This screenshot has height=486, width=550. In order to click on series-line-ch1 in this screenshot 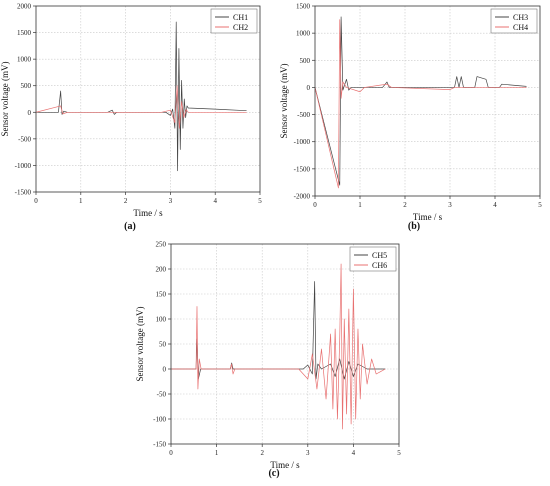, I will do `click(141, 96)`.